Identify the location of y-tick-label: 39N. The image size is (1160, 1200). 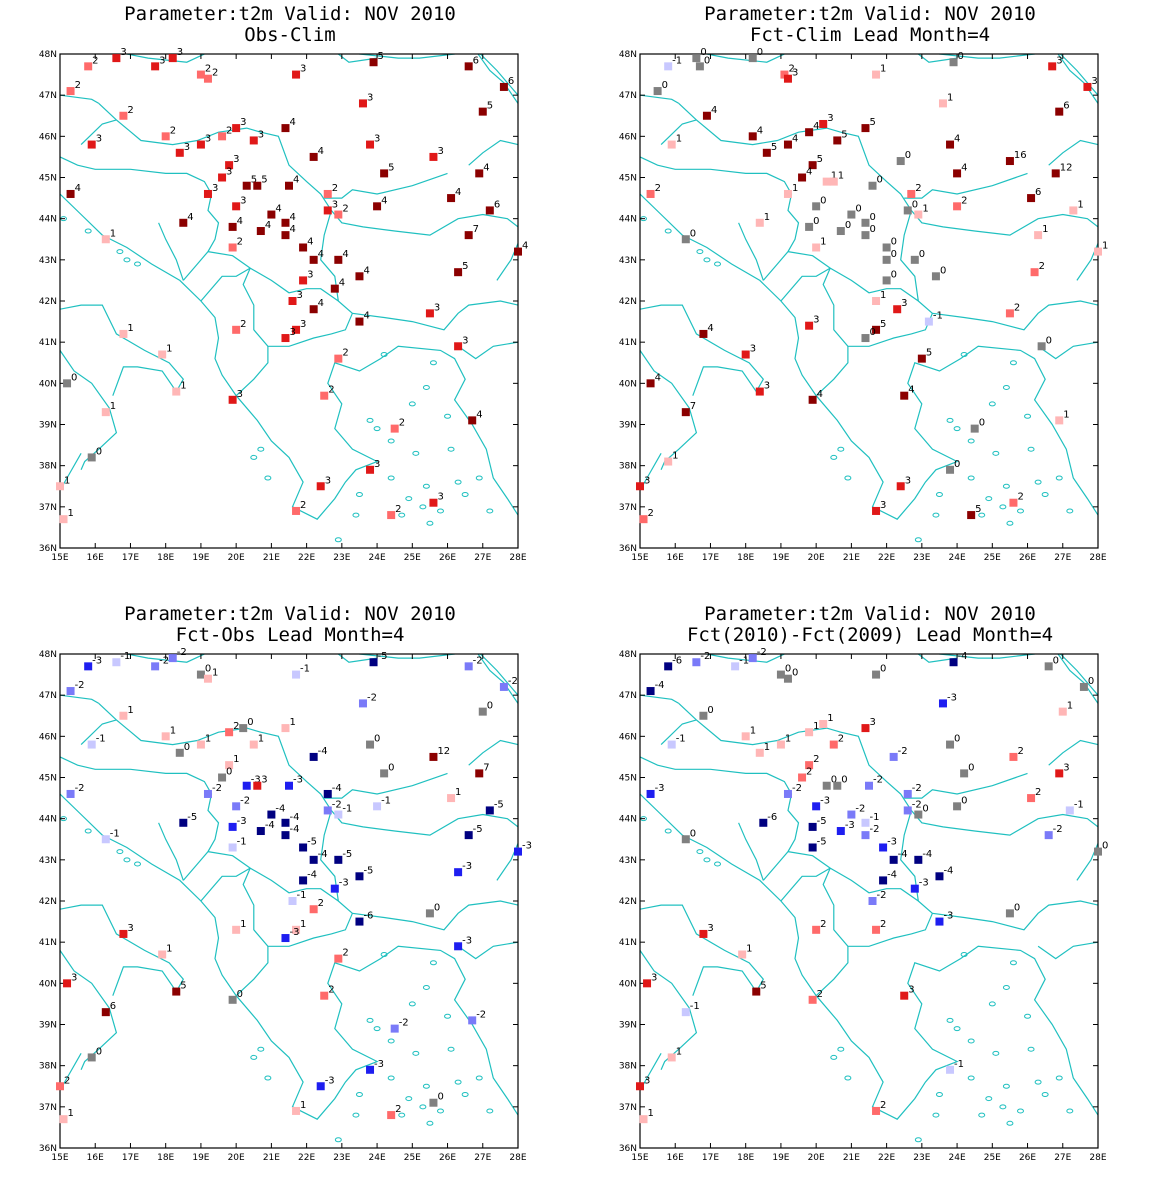
(628, 1026).